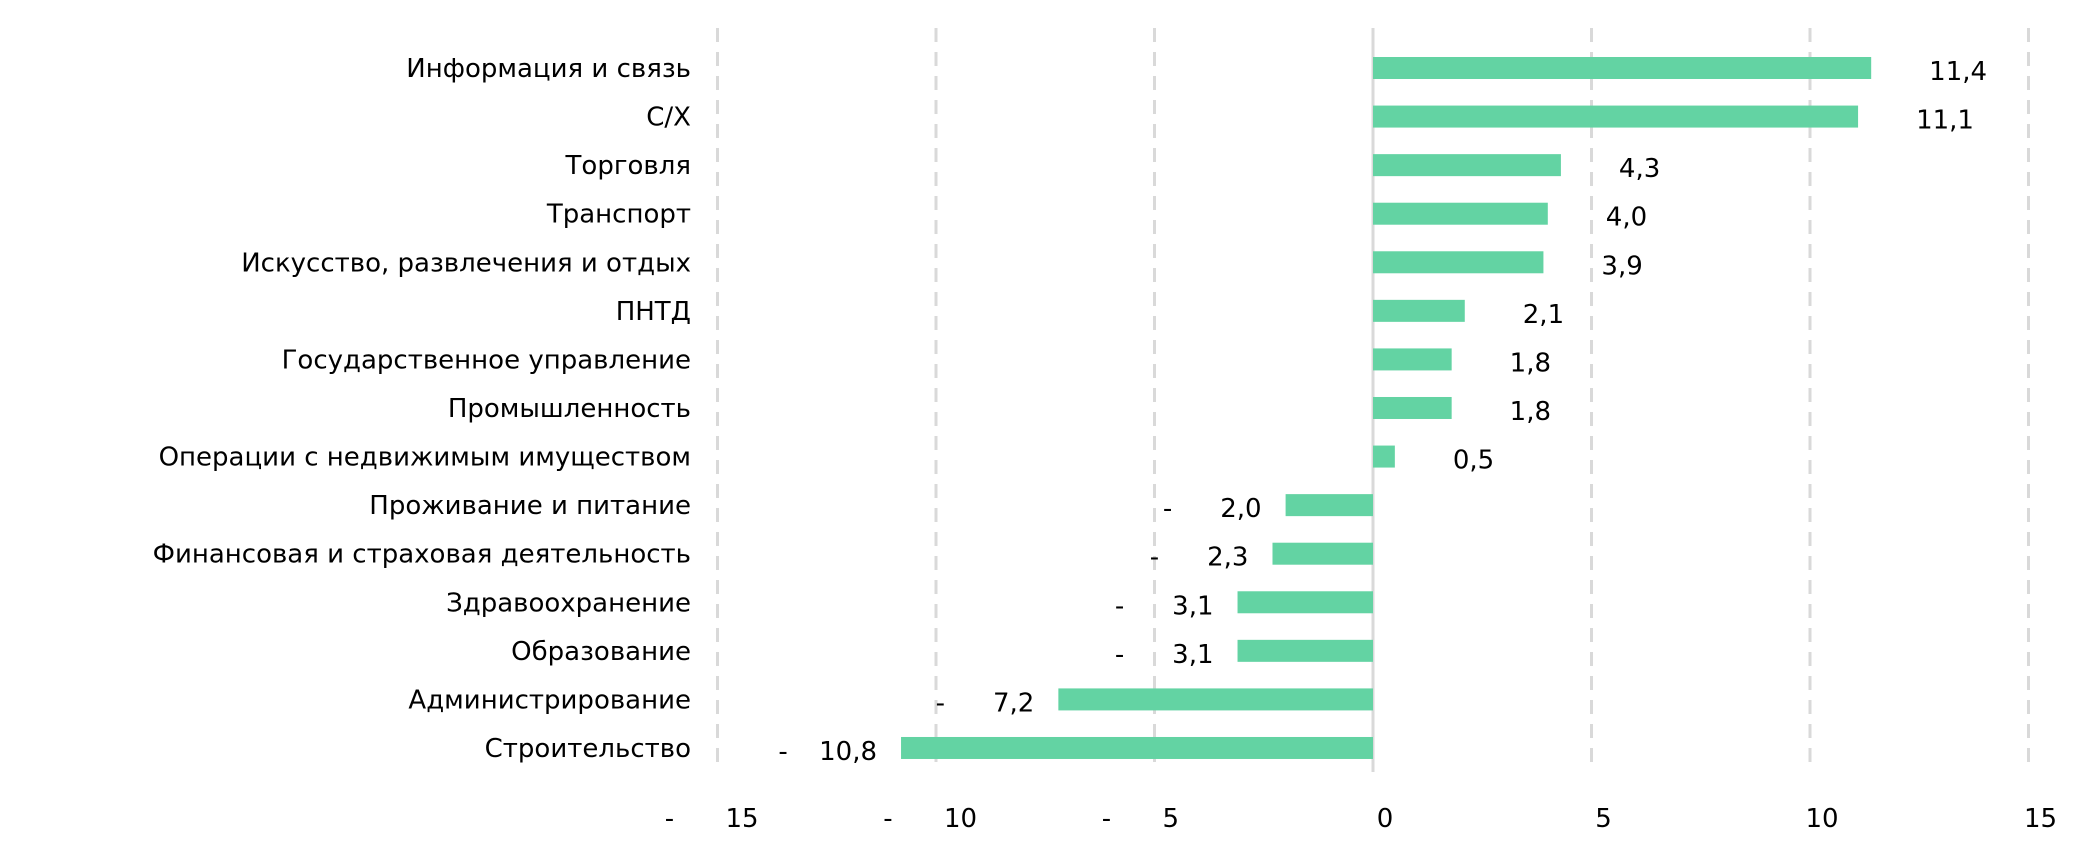 This screenshot has height=862, width=2098. I want to click on category-label: Проживание и питание, so click(530, 506).